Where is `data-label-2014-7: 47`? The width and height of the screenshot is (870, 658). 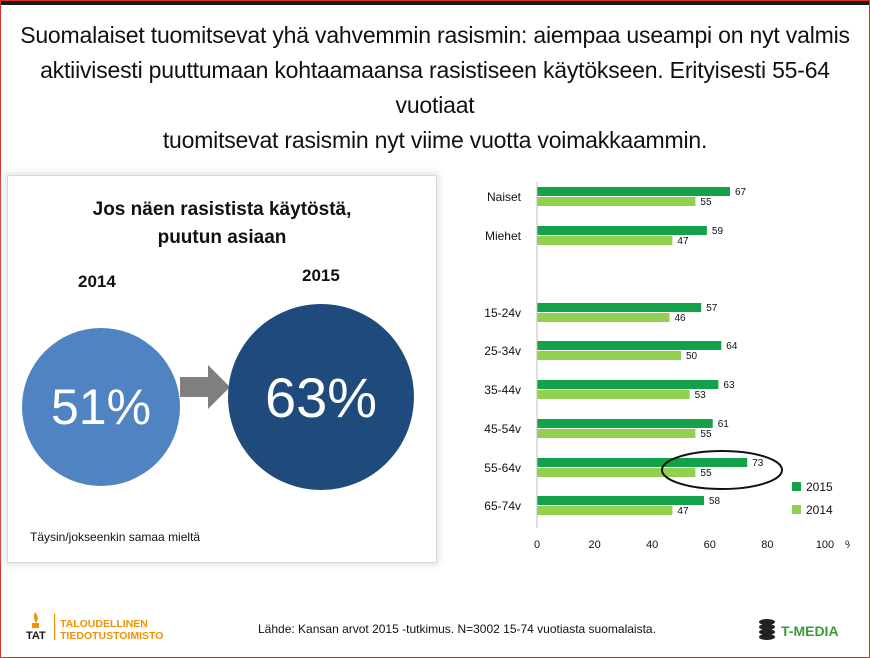 data-label-2014-7: 47 is located at coordinates (683, 511).